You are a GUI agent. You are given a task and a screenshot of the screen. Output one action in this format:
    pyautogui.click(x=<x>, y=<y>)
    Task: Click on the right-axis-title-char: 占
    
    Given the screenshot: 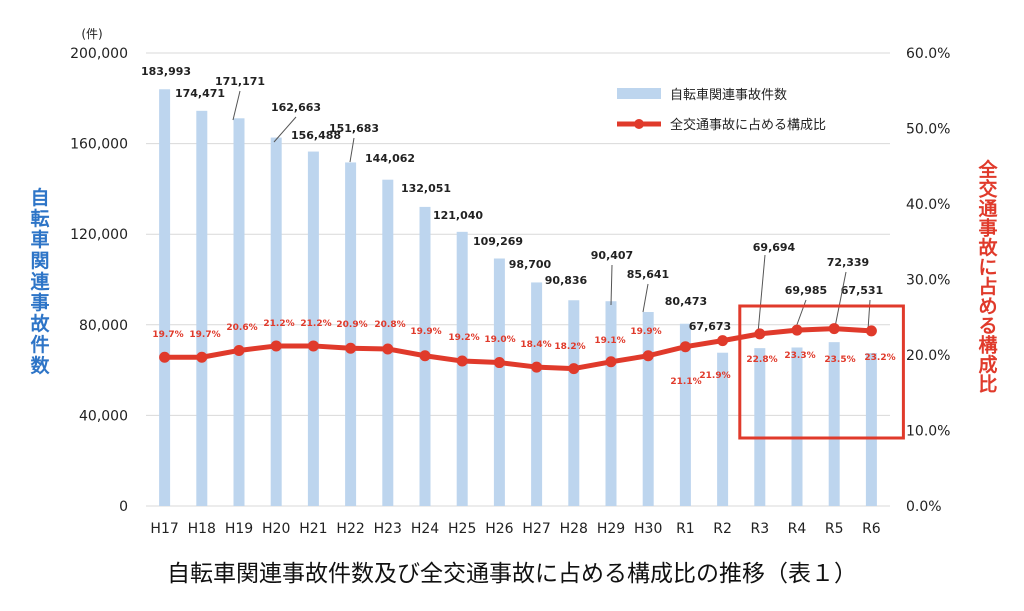 What is the action you would take?
    pyautogui.click(x=987, y=286)
    